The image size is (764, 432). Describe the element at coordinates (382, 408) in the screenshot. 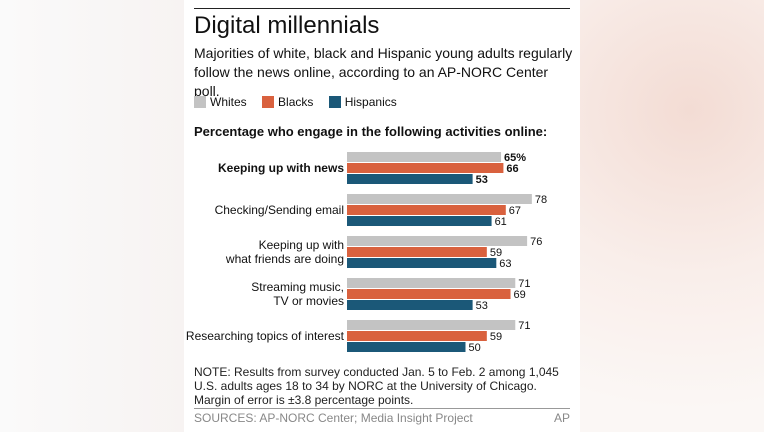

I see `footer-rule` at that location.